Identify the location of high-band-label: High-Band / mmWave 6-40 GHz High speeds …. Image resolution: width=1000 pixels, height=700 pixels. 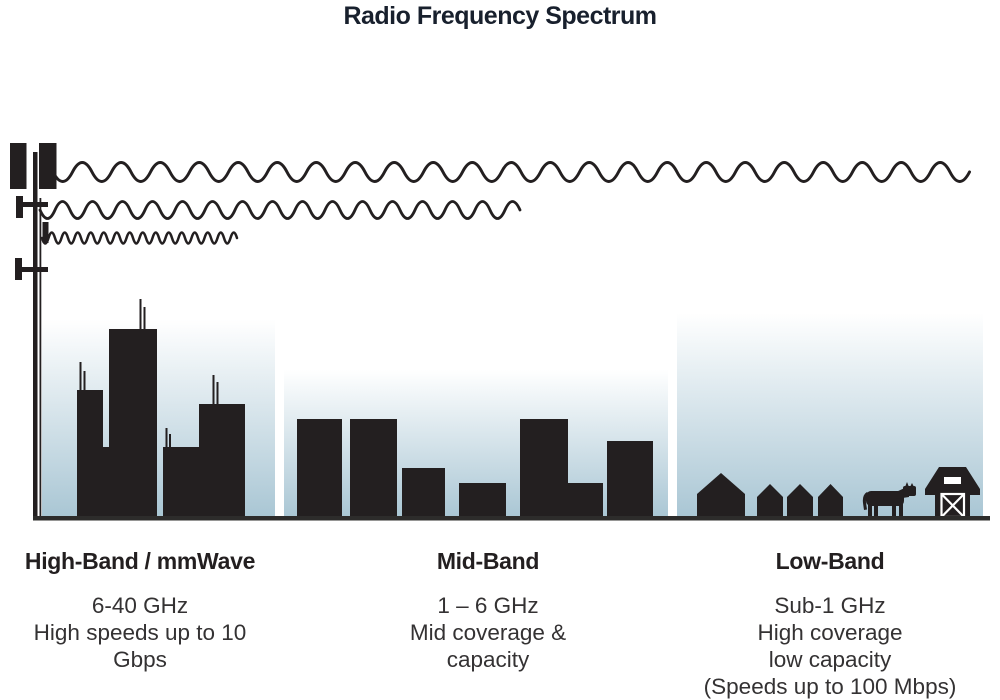
(140, 611).